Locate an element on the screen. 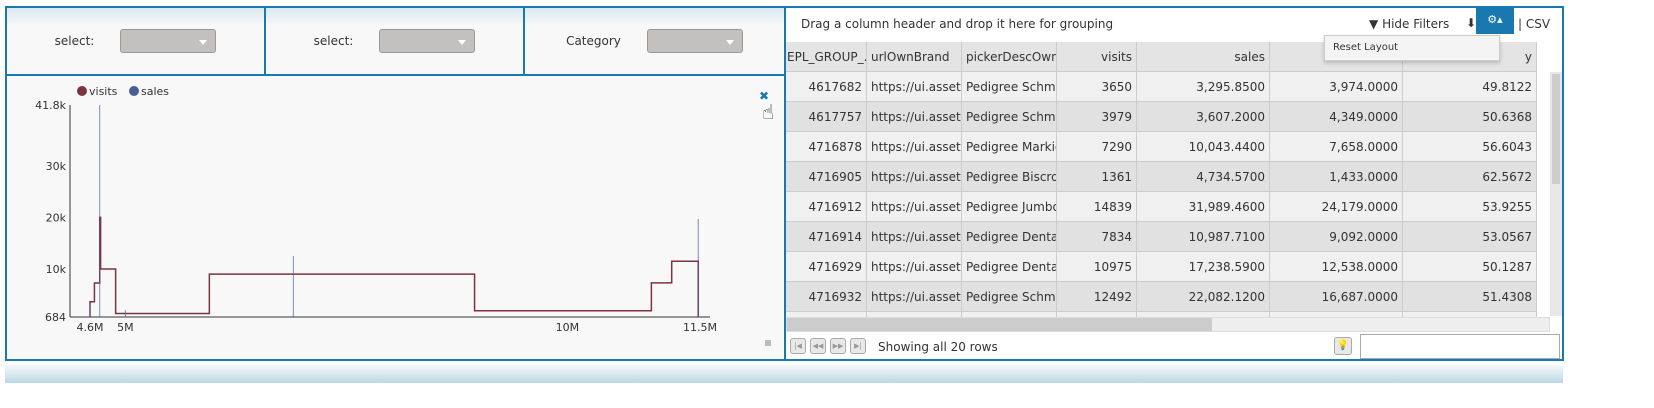 This screenshot has height=408, width=1654. table-cell: 17,238.5900 is located at coordinates (1203, 267).